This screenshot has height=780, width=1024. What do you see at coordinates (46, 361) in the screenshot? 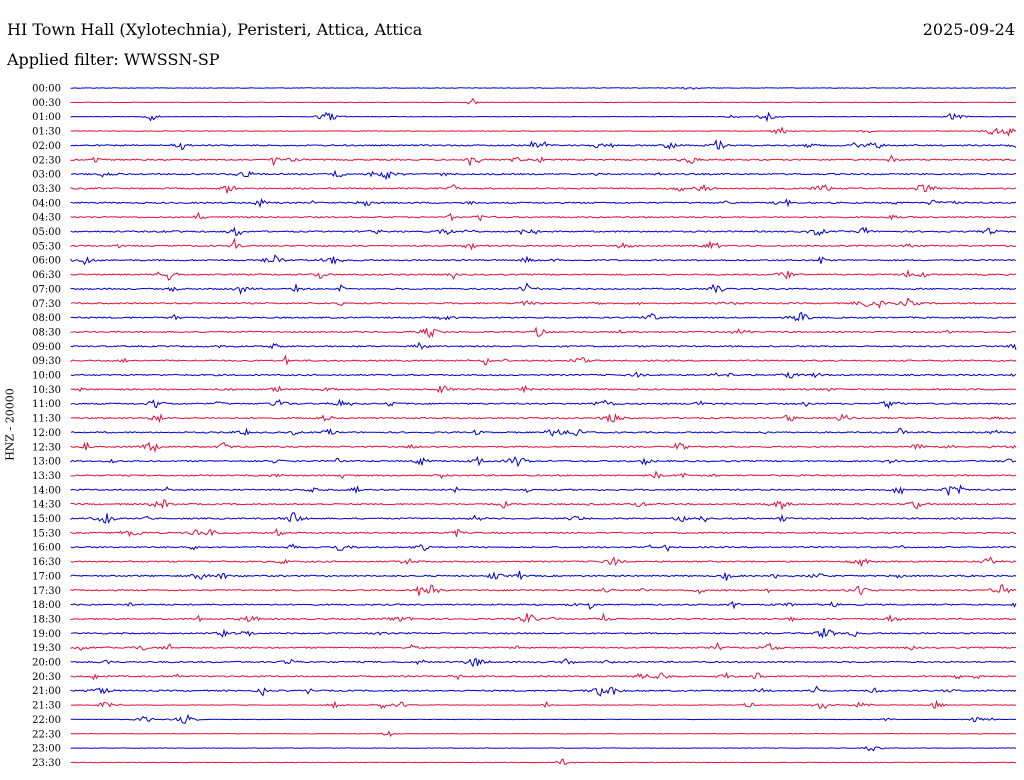
I see `row-tick-label: 09:30` at bounding box center [46, 361].